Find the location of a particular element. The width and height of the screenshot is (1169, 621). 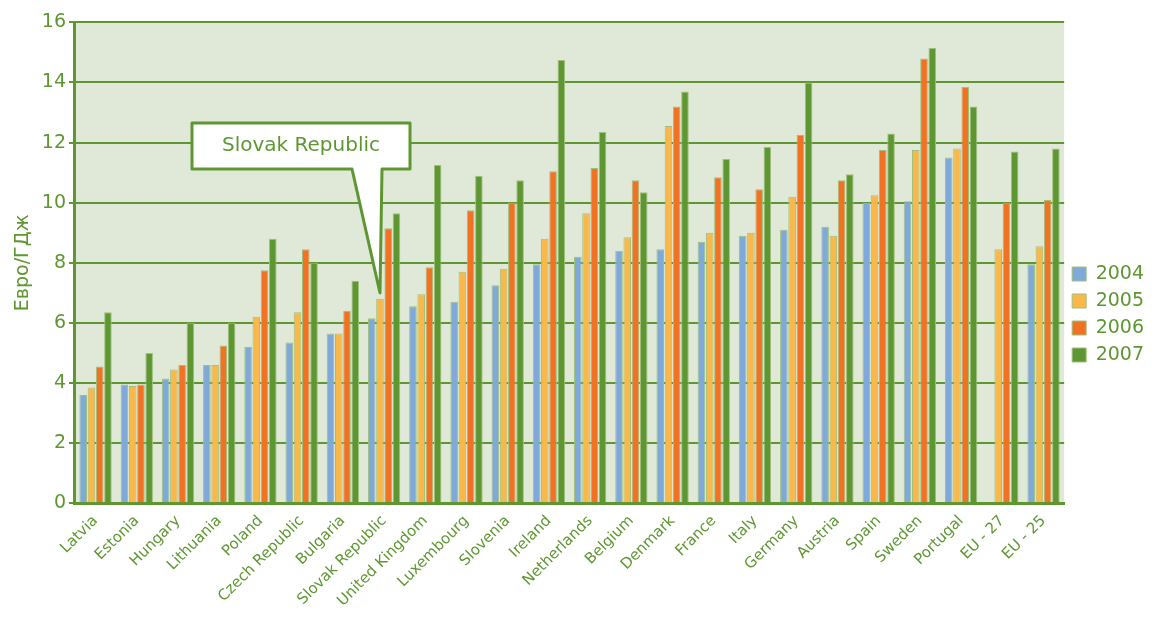

y-tick-label: 16 is located at coordinates (53, 20).